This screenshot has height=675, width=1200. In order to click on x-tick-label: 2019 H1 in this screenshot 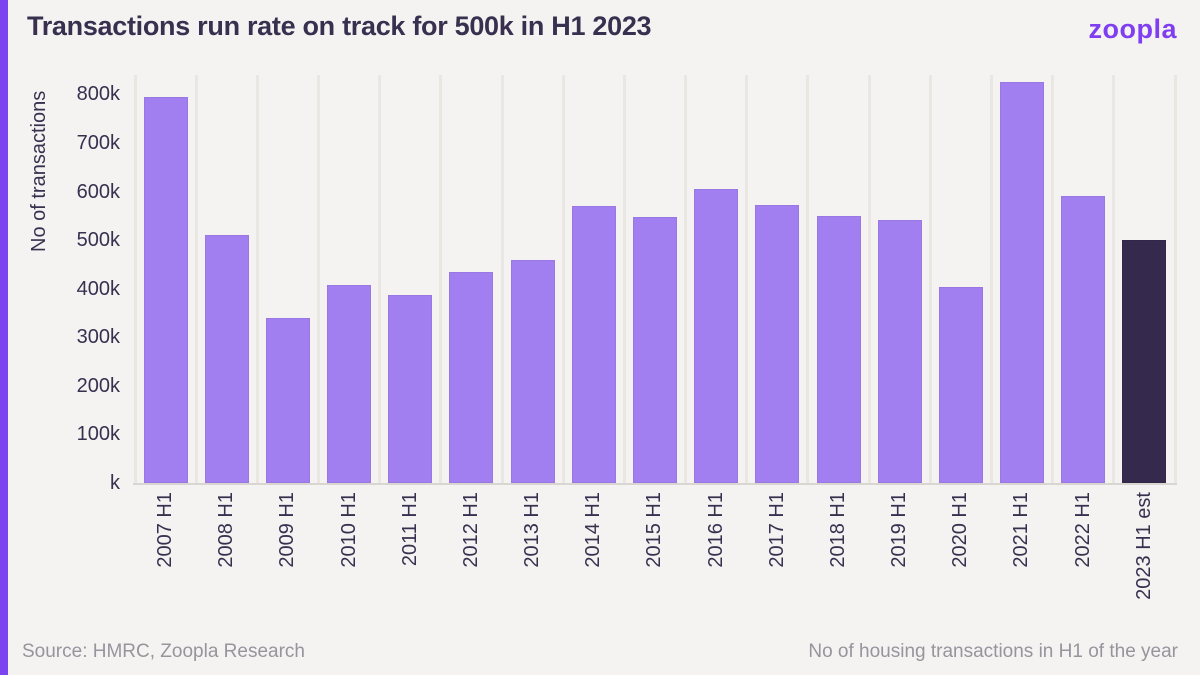, I will do `click(899, 530)`.